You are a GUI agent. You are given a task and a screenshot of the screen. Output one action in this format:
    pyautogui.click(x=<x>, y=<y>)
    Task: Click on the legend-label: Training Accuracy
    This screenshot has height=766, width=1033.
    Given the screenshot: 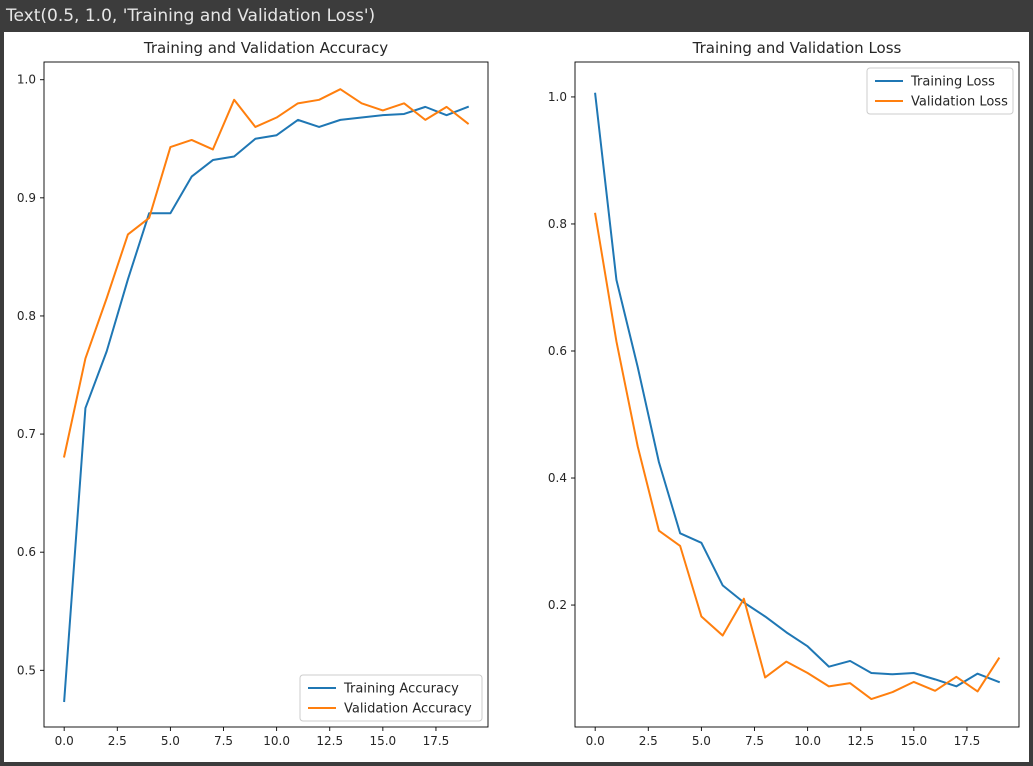 What is the action you would take?
    pyautogui.click(x=401, y=689)
    